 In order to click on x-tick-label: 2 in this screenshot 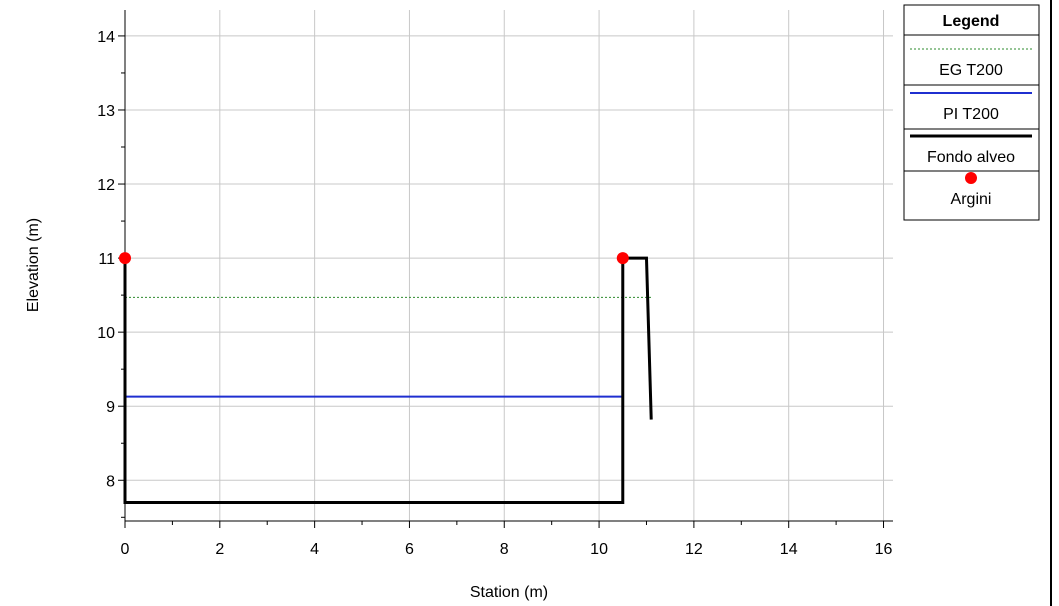, I will do `click(219, 549)`.